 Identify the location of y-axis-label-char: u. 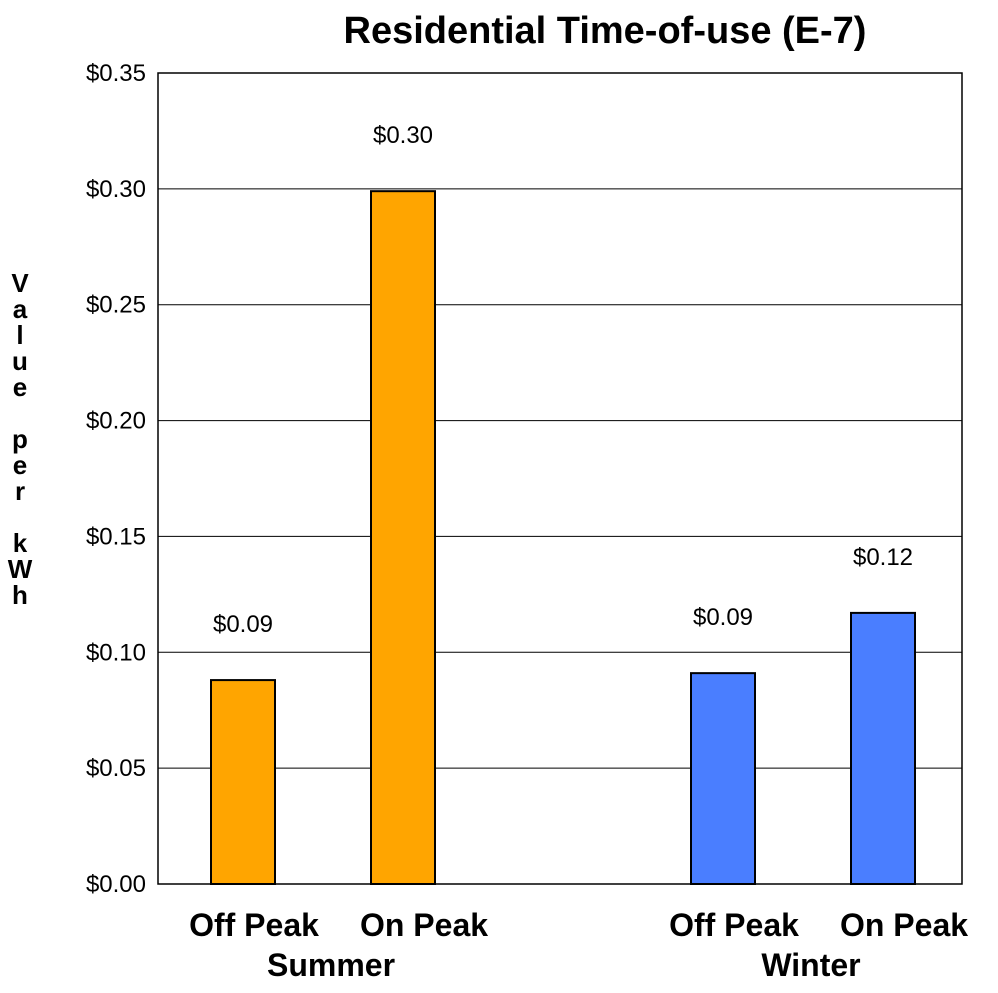
(20, 361).